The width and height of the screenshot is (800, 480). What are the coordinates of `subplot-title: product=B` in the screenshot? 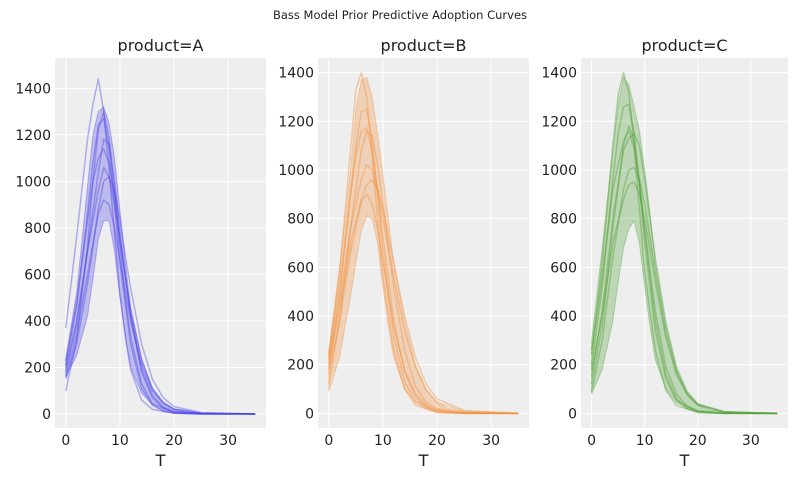 It's located at (424, 45).